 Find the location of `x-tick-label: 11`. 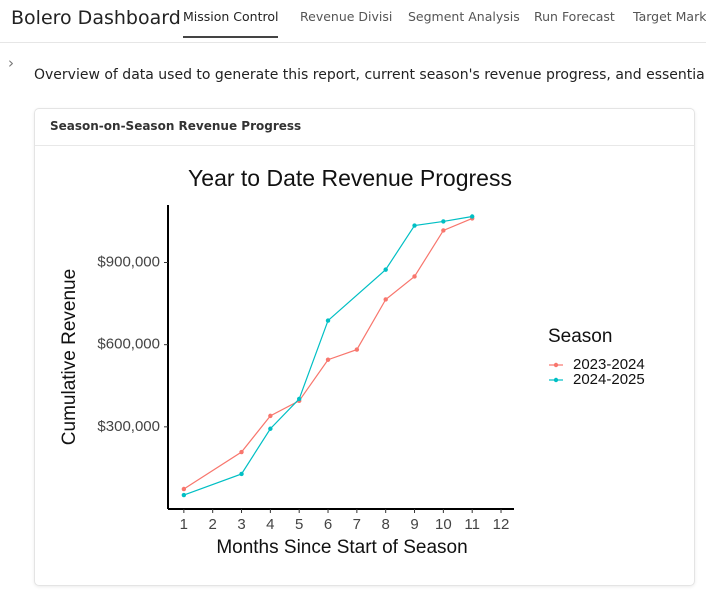

x-tick-label: 11 is located at coordinates (472, 524).